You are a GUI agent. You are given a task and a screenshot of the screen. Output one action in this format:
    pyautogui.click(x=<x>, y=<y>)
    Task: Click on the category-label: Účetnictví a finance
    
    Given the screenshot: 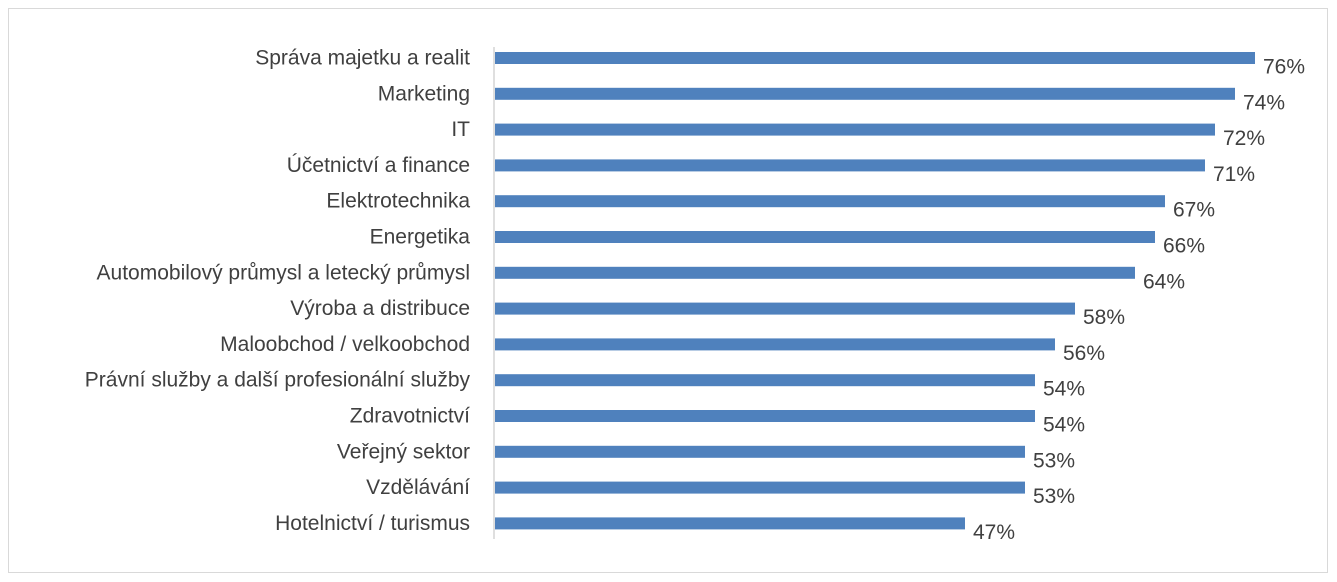 What is the action you would take?
    pyautogui.click(x=378, y=165)
    